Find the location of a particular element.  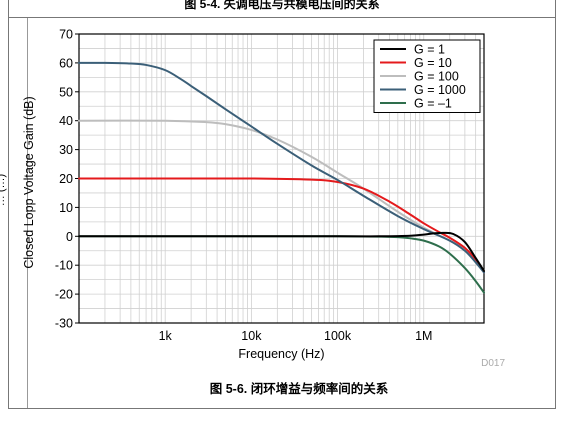

top-caption-frame: 图 5-4. 失调电压与共模电压间的关系 is located at coordinates (282, 9).